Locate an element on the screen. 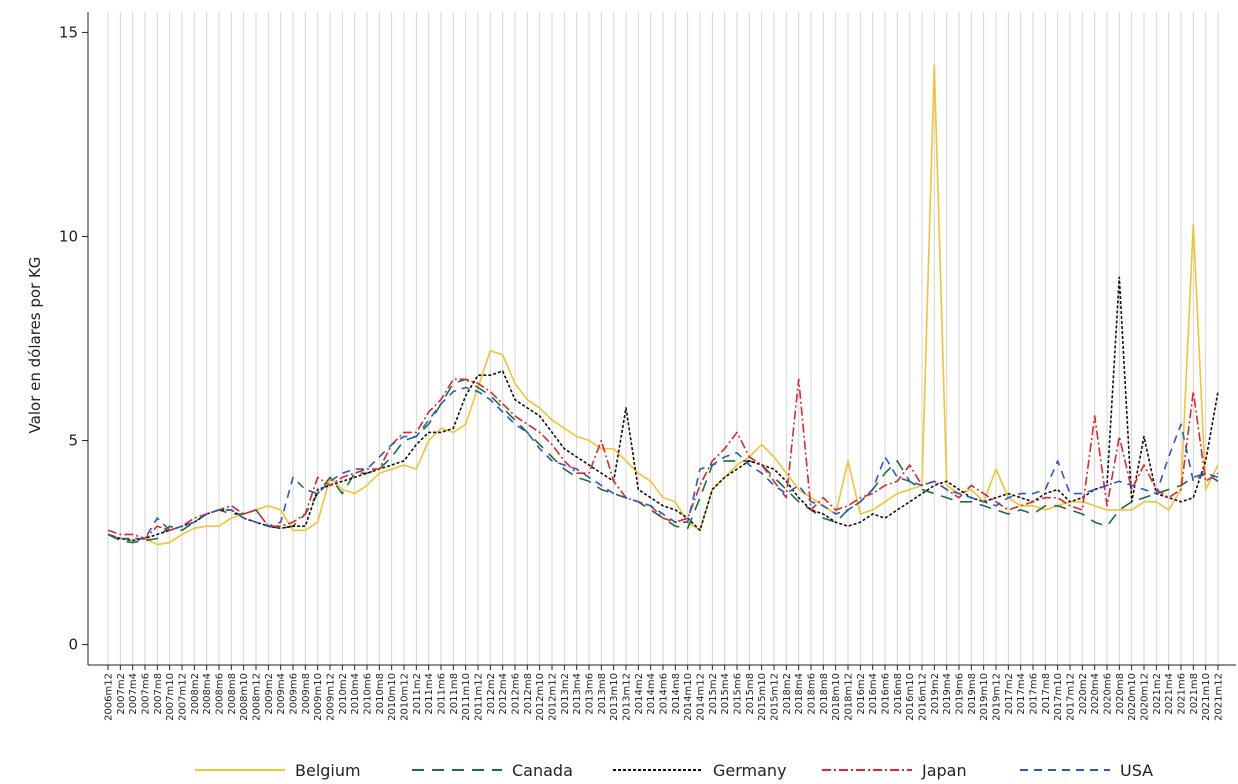 The height and width of the screenshot is (784, 1238). x-tick-label: 2017m8 is located at coordinates (1046, 694).